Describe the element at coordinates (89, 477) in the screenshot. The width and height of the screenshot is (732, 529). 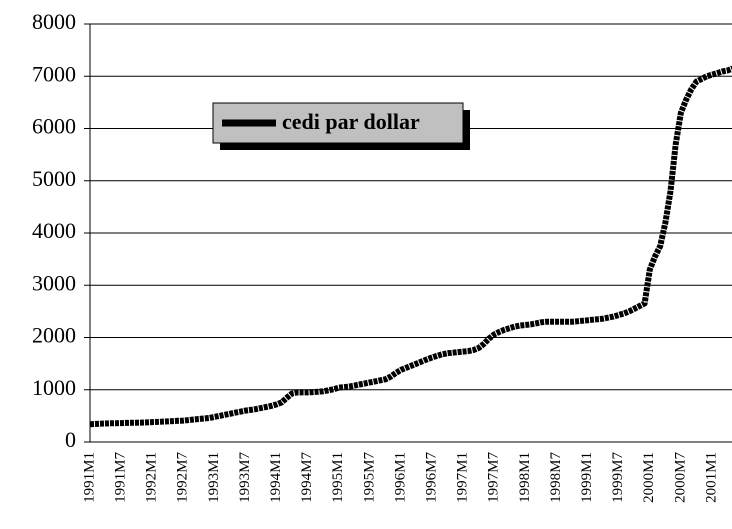
I see `x-tick-label: 1991M1` at that location.